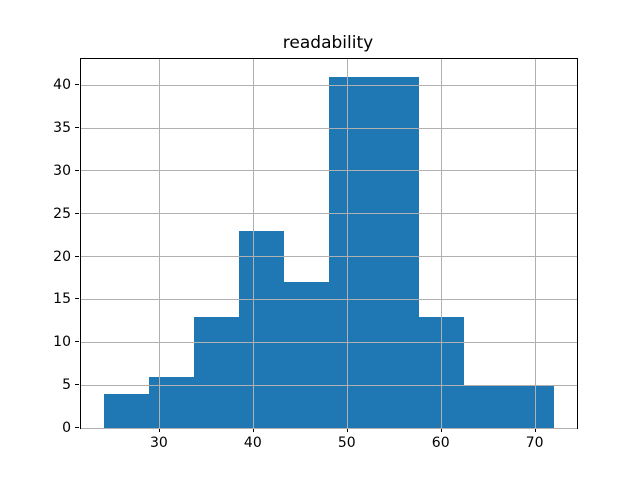  What do you see at coordinates (346, 443) in the screenshot?
I see `x-tick-label: 50` at bounding box center [346, 443].